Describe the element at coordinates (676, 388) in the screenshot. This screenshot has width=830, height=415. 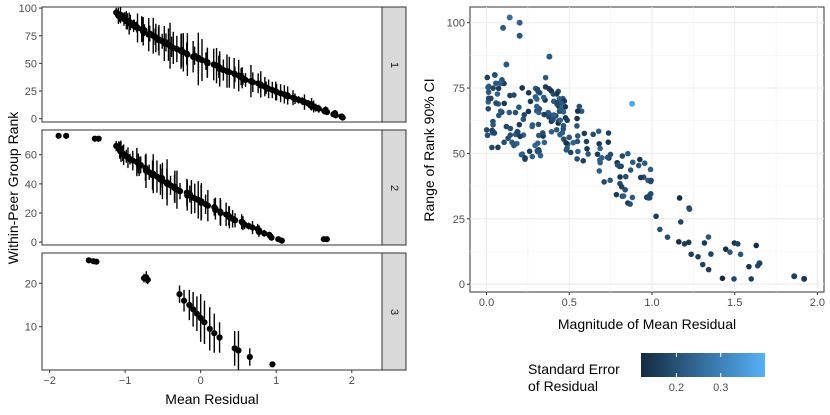
I see `legend-tick-label: 0.2` at that location.